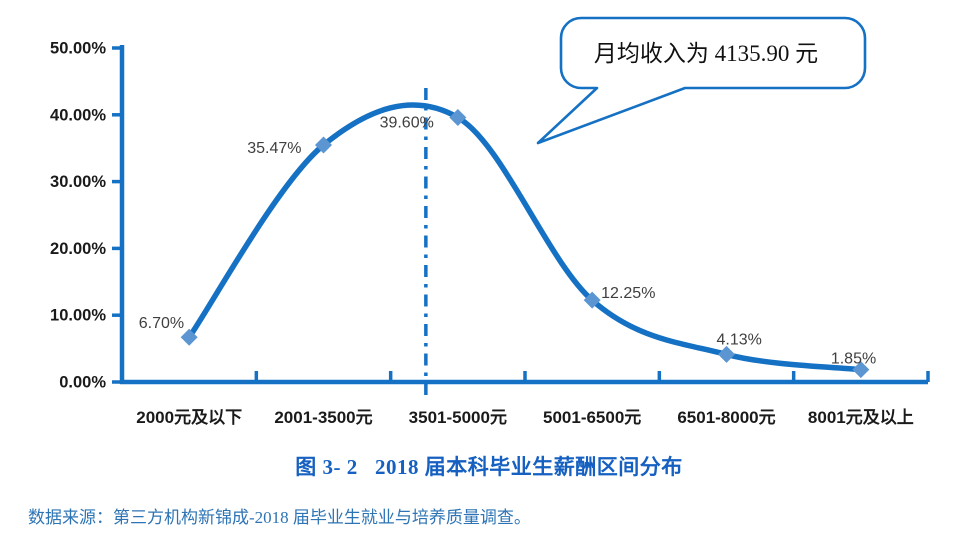  Describe the element at coordinates (489, 467) in the screenshot. I see `chart-title: 图 3- 2 2018 届本科毕业生薪酬区间分布` at that location.